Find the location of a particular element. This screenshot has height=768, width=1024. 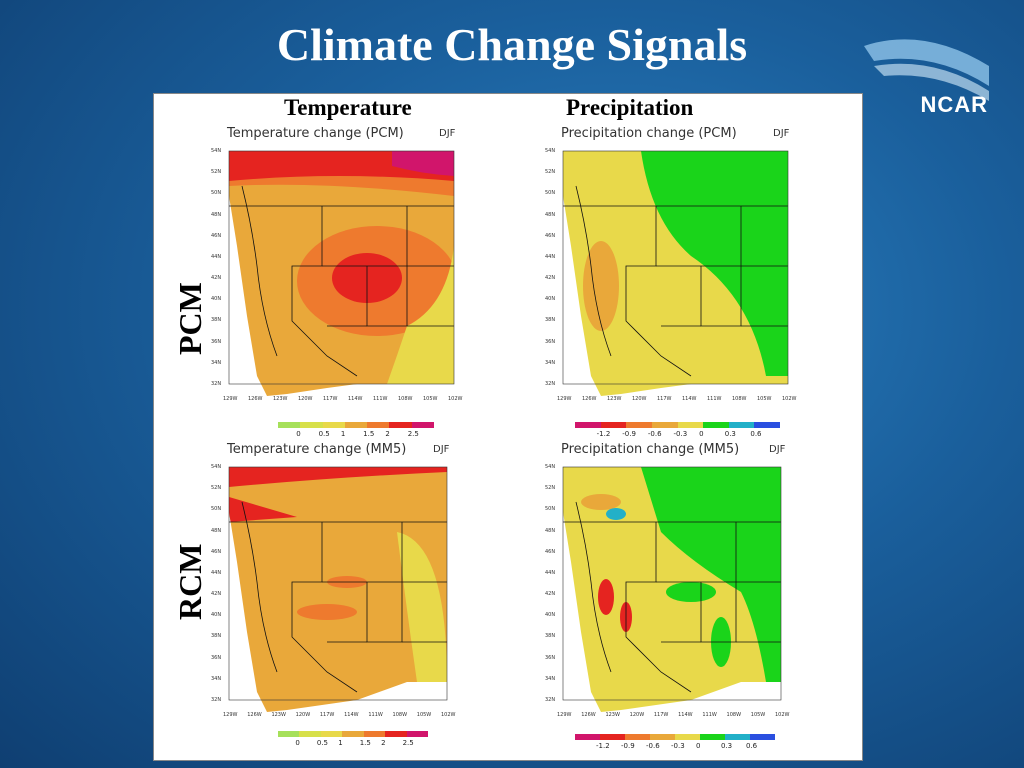

lat-tick-label: 42N is located at coordinates (550, 278).